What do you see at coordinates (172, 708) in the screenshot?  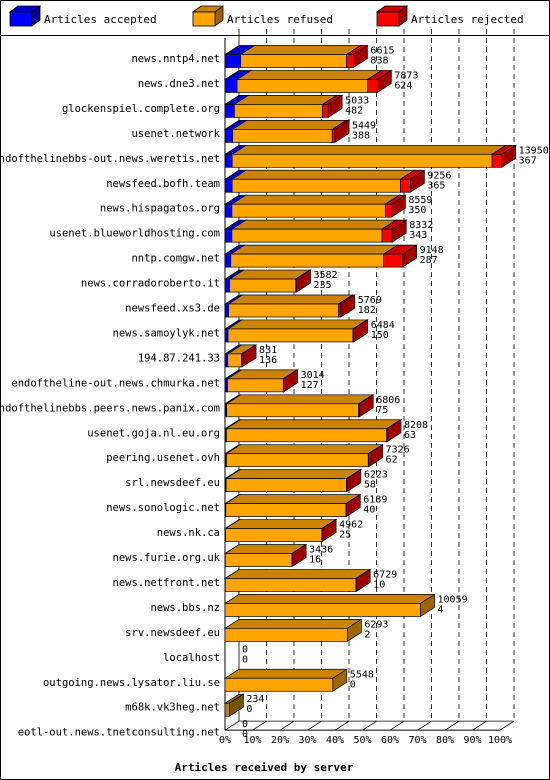 I see `category-label: m68k.vk3heg.net` at bounding box center [172, 708].